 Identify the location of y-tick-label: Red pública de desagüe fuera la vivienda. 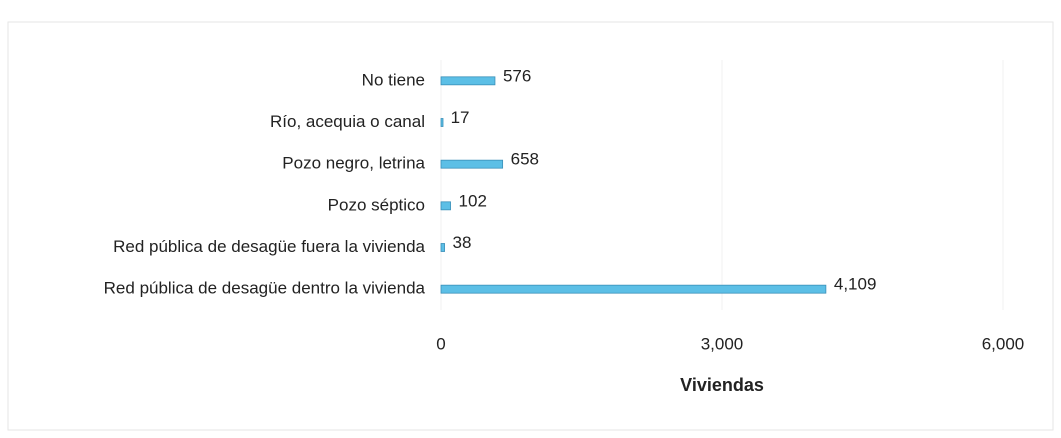
(269, 246).